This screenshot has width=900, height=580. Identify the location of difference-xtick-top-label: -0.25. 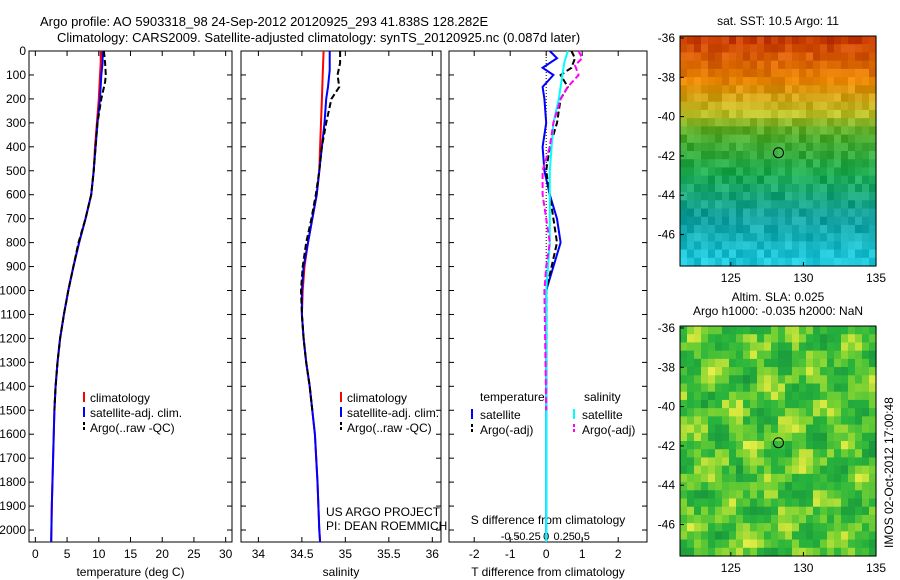
(528, 537).